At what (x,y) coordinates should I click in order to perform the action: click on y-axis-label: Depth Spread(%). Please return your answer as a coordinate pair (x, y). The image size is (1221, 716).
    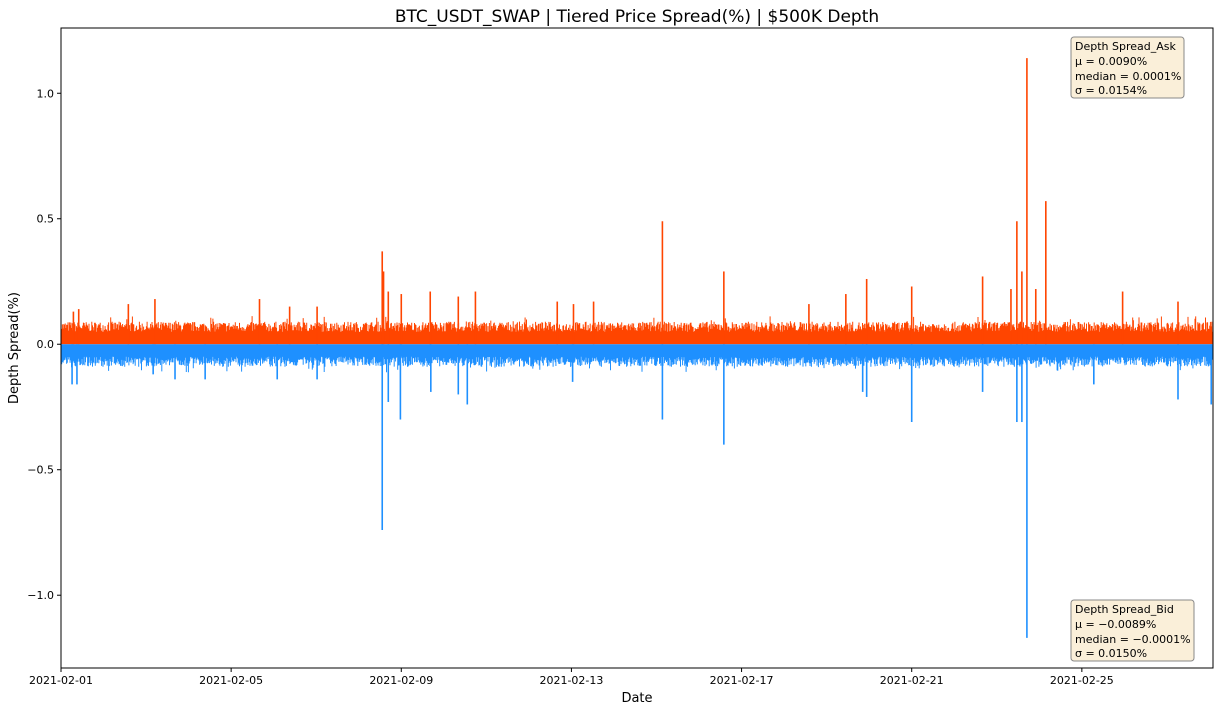
    Looking at the image, I should click on (14, 348).